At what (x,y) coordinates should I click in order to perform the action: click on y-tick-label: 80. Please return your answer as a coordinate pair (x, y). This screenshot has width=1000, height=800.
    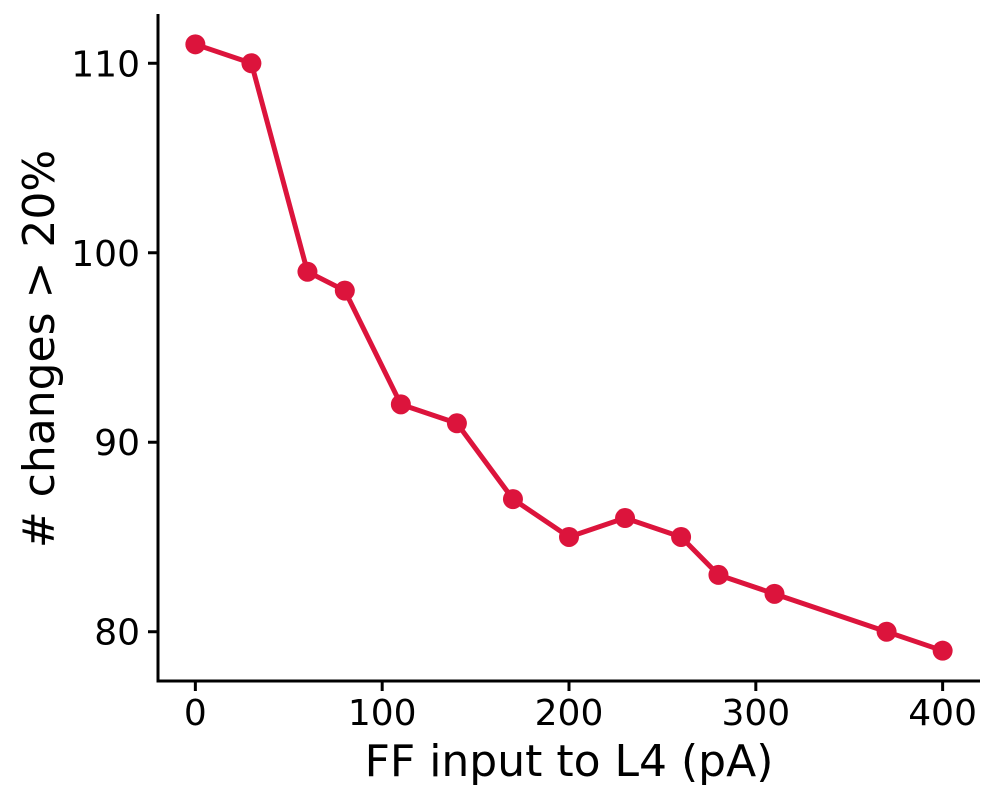
    Looking at the image, I should click on (117, 633).